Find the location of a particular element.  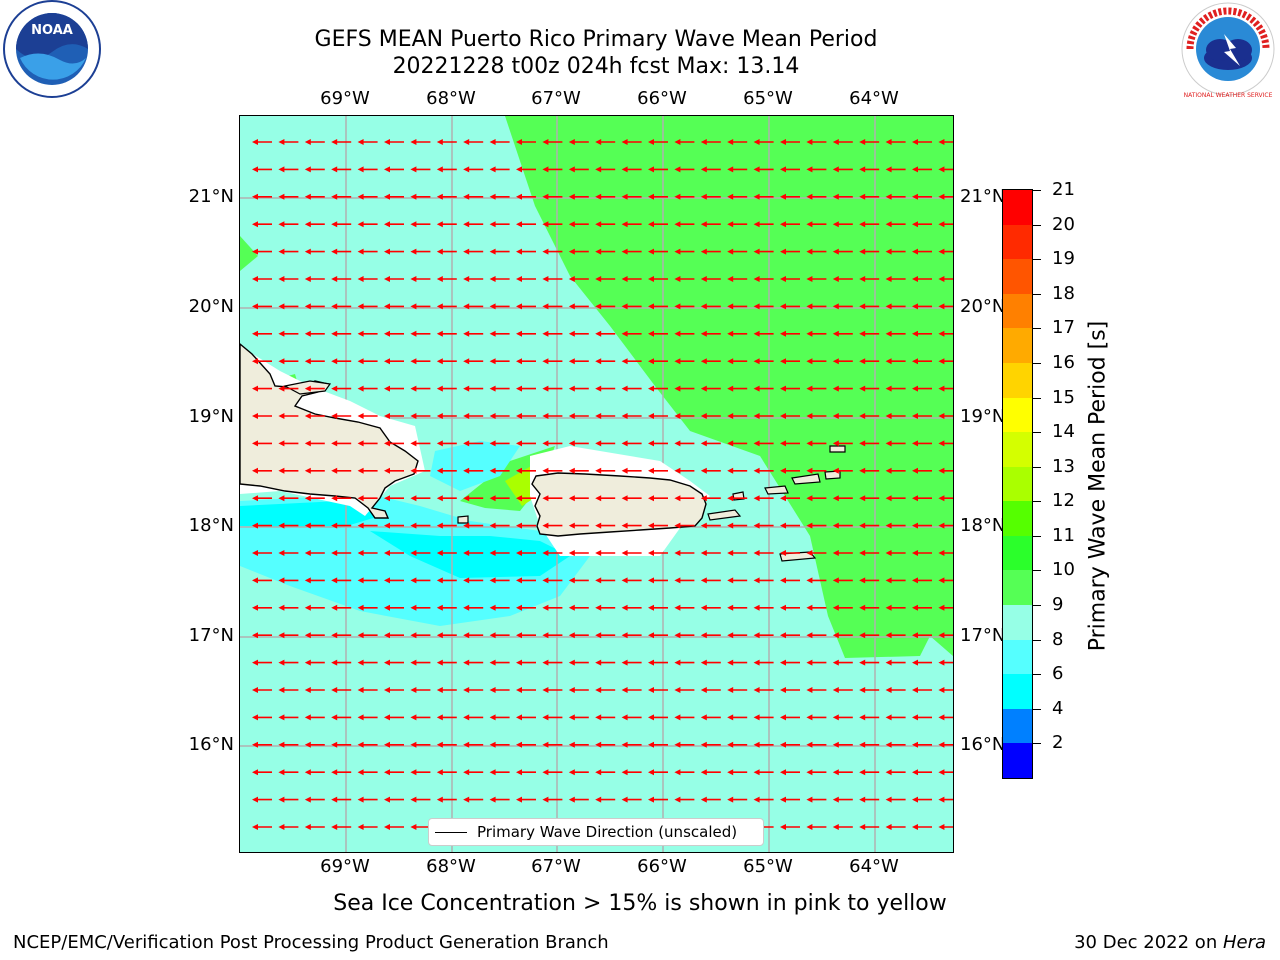

lon-label-bottom-69w: 69°W is located at coordinates (345, 866).